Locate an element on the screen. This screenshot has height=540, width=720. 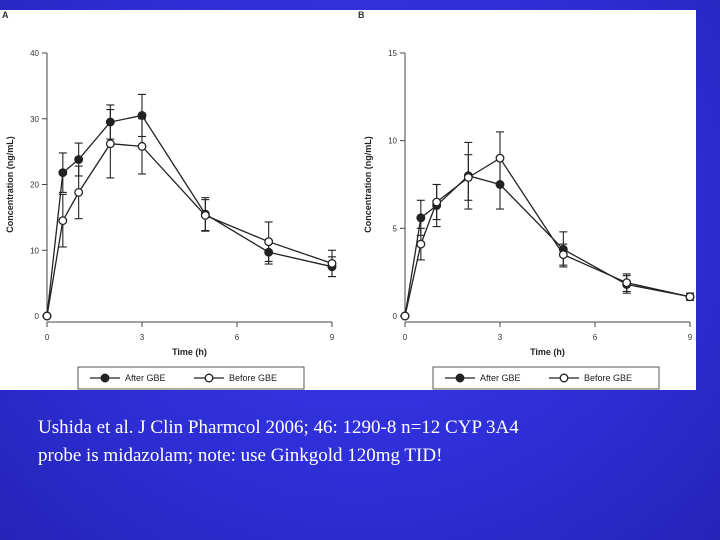
series-before-gbe is located at coordinates (547, 226).